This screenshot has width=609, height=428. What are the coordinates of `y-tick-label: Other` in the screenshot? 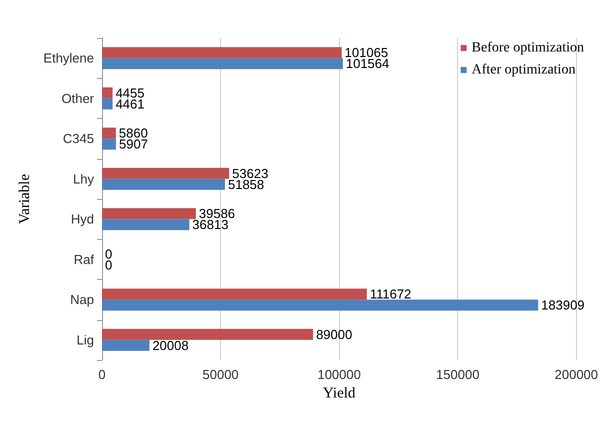 It's located at (78, 98).